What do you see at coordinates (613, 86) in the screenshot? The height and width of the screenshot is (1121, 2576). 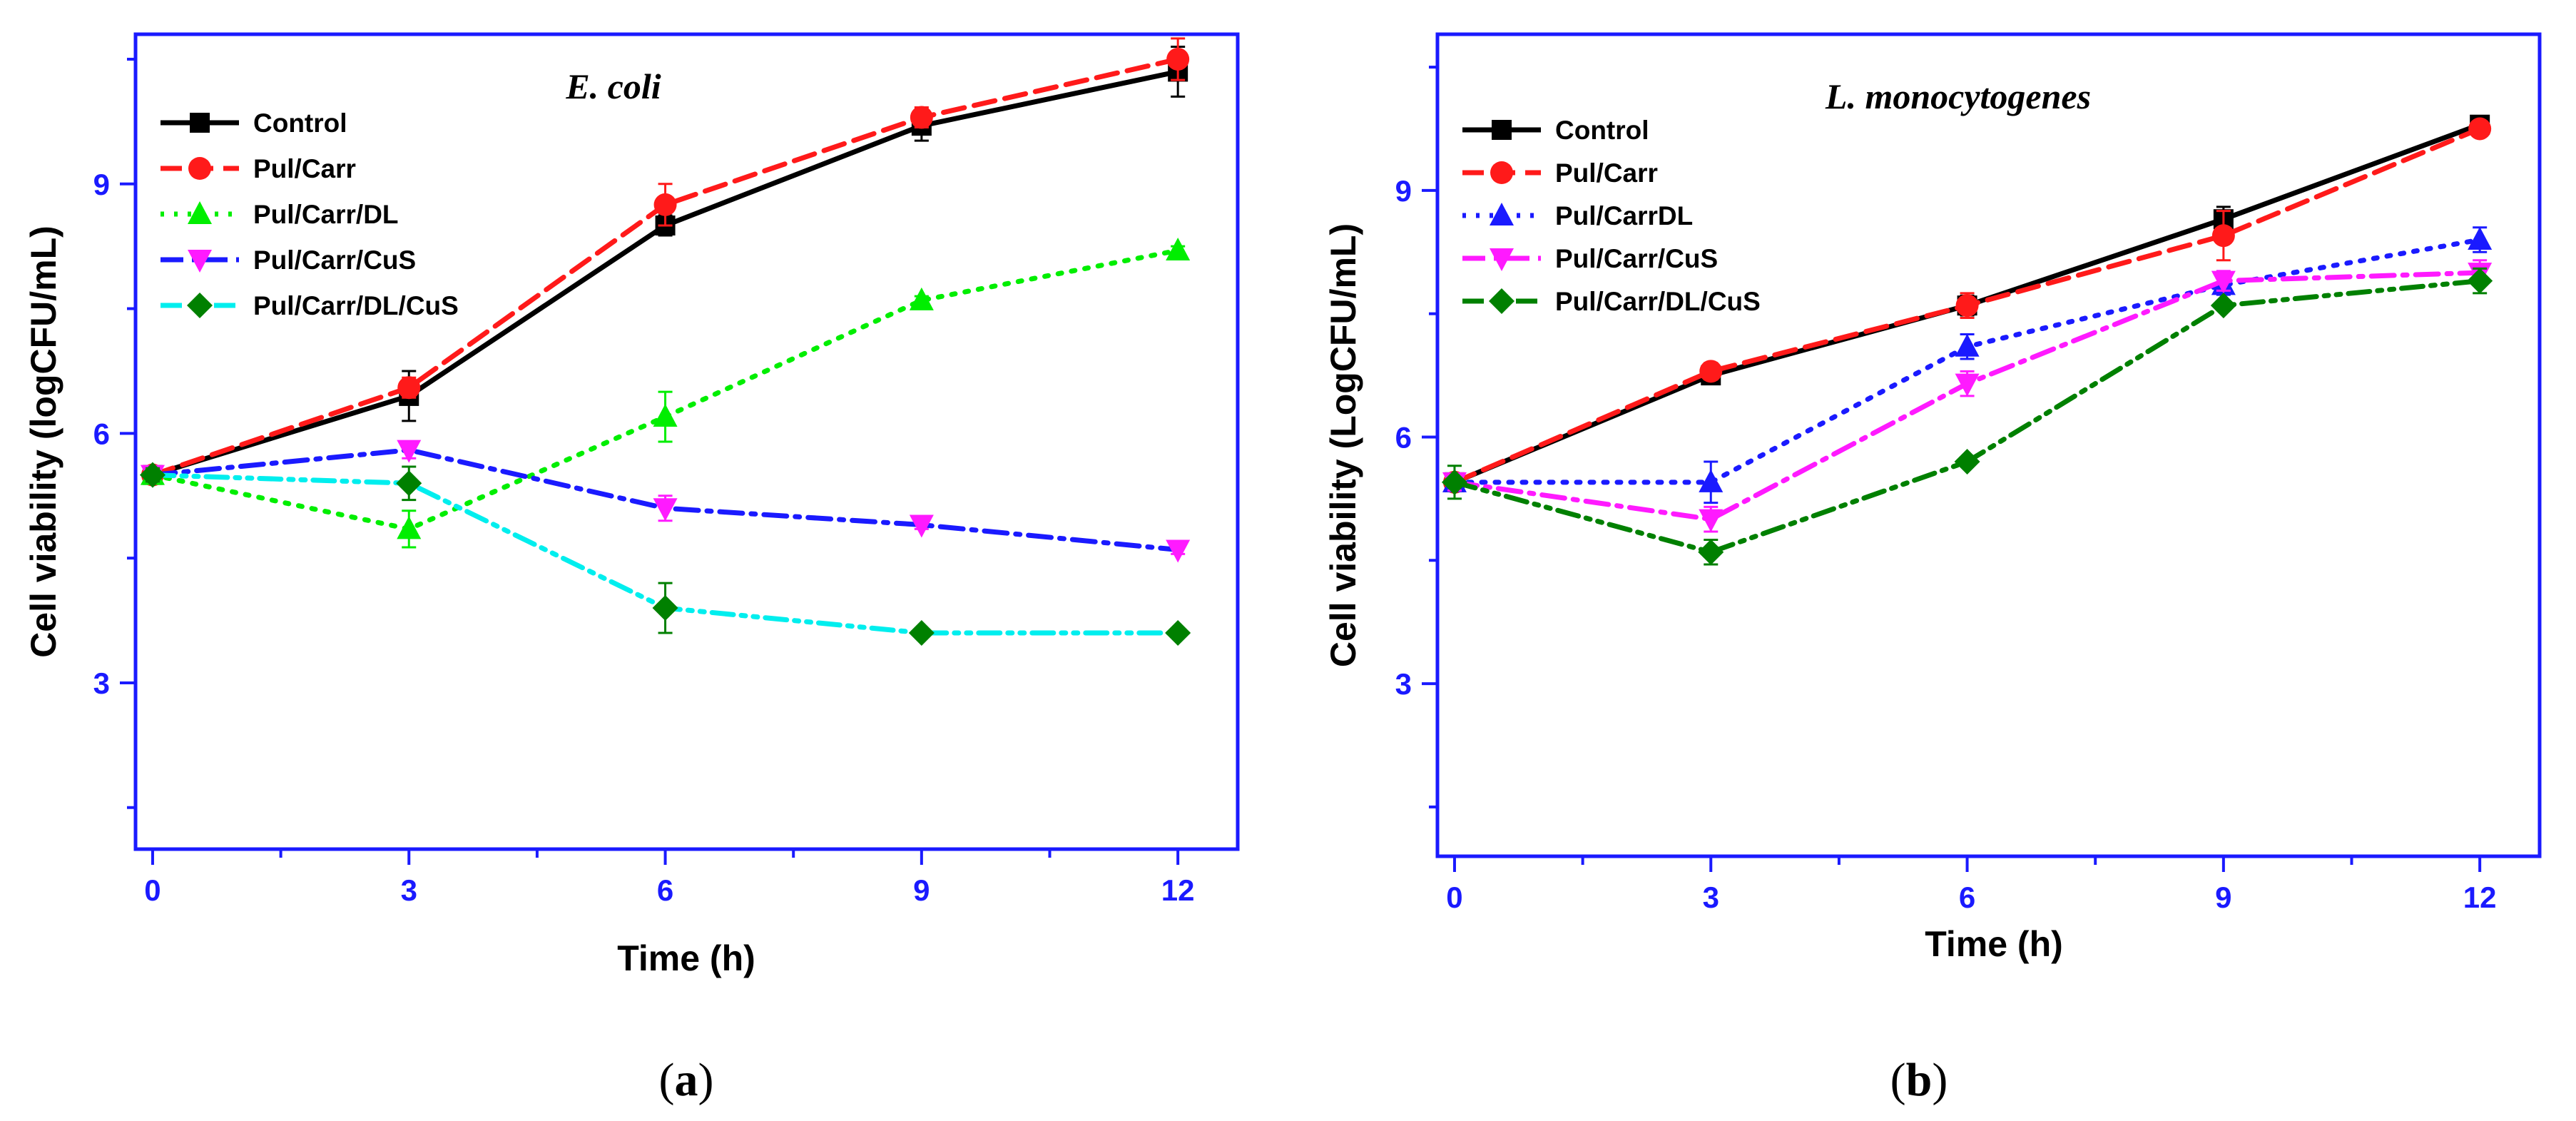 I see `chart-title-a: E. coli` at bounding box center [613, 86].